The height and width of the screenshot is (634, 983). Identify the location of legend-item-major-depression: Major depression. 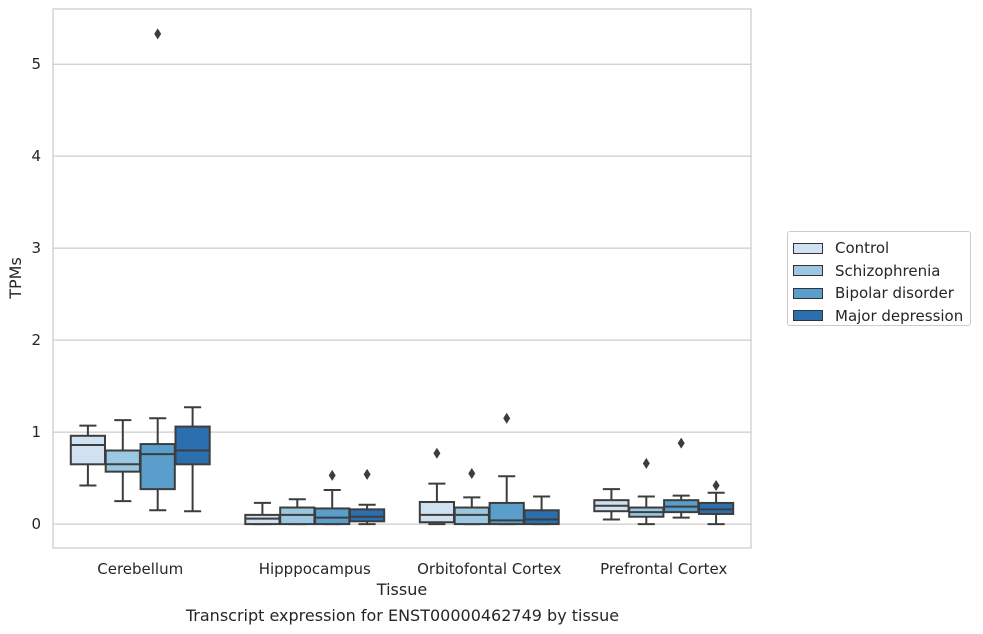
(881, 316).